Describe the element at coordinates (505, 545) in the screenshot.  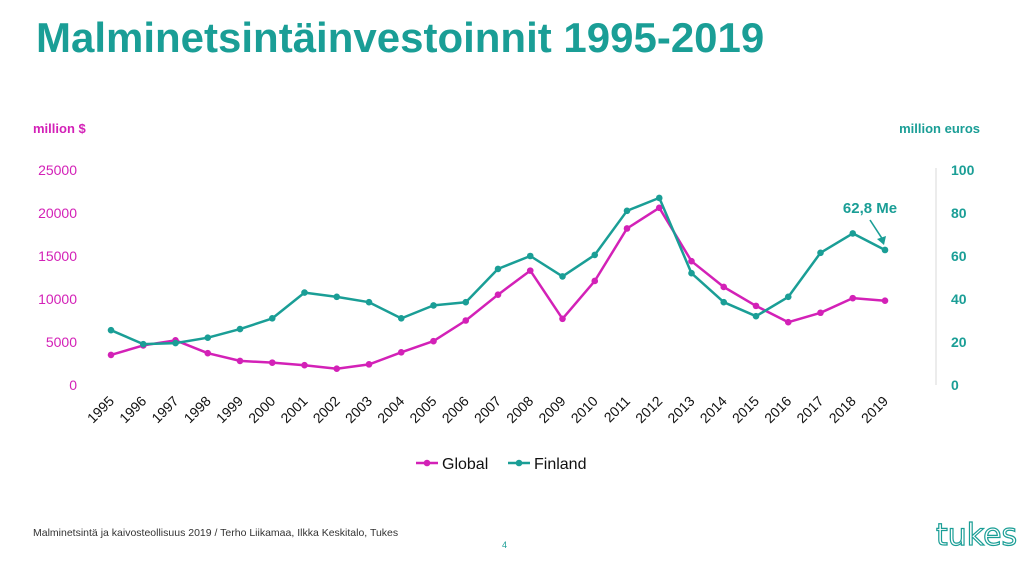
I see `page-number: 4` at that location.